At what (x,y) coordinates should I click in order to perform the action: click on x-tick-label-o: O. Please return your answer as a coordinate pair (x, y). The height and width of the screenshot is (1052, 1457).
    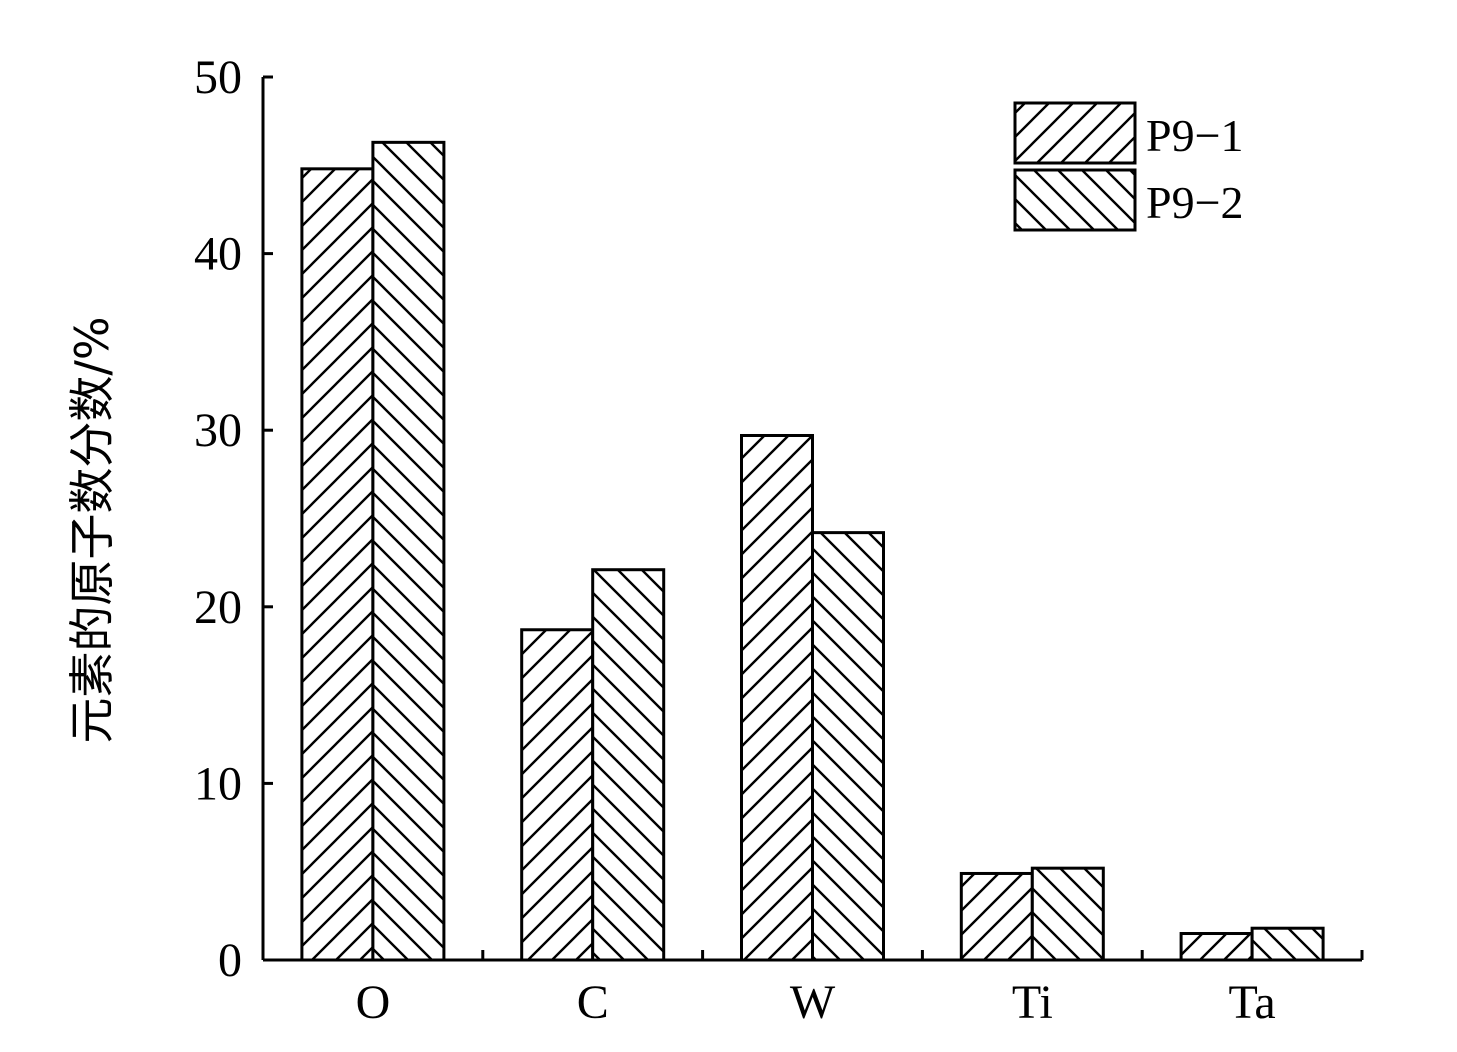
    Looking at the image, I should click on (373, 1002).